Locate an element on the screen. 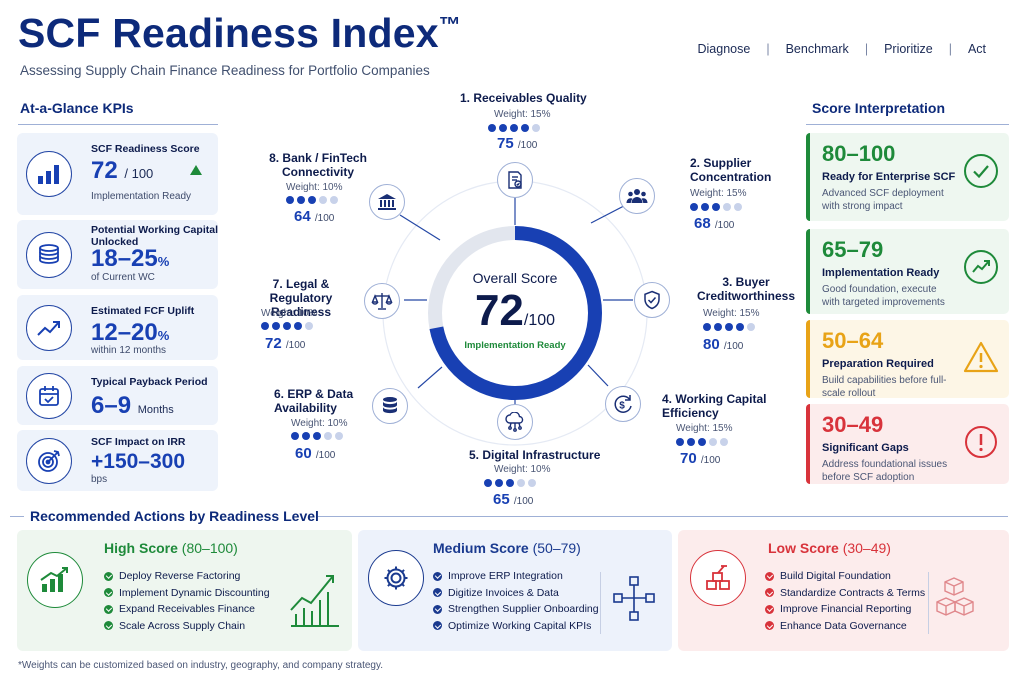  scales-icon is located at coordinates (382, 301).